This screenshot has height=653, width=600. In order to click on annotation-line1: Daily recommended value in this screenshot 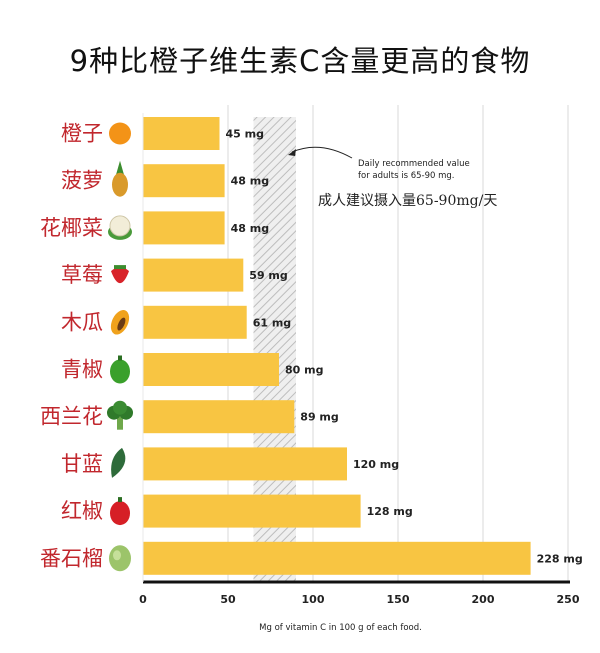, I will do `click(414, 164)`.